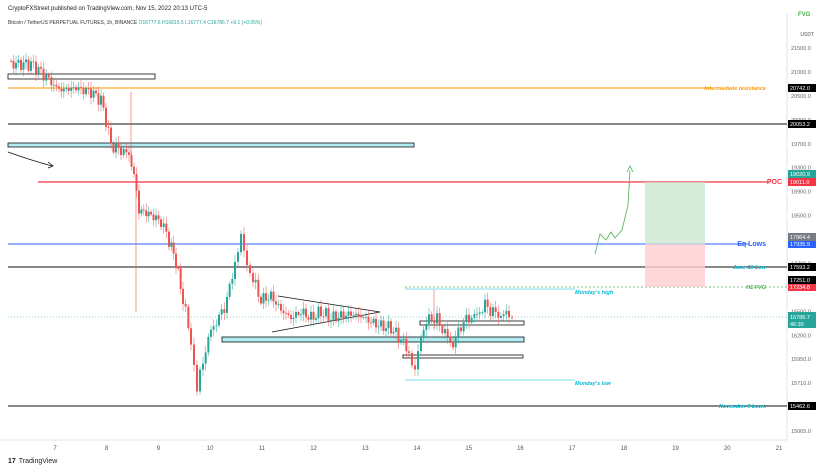 Image resolution: width=824 pixels, height=474 pixels. Describe the element at coordinates (210, 449) in the screenshot. I see `x-tick-label: 10` at that location.